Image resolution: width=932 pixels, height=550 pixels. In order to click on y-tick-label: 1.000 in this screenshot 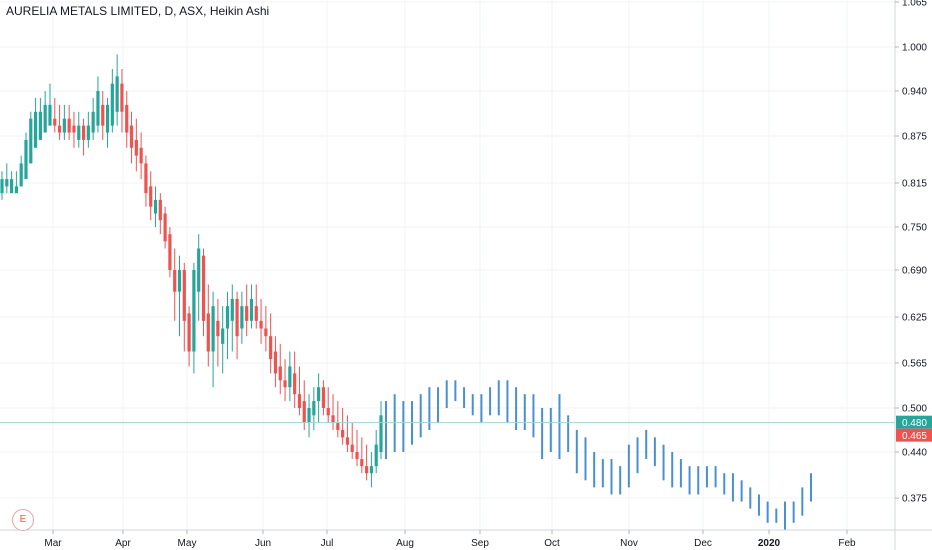, I will do `click(914, 48)`.